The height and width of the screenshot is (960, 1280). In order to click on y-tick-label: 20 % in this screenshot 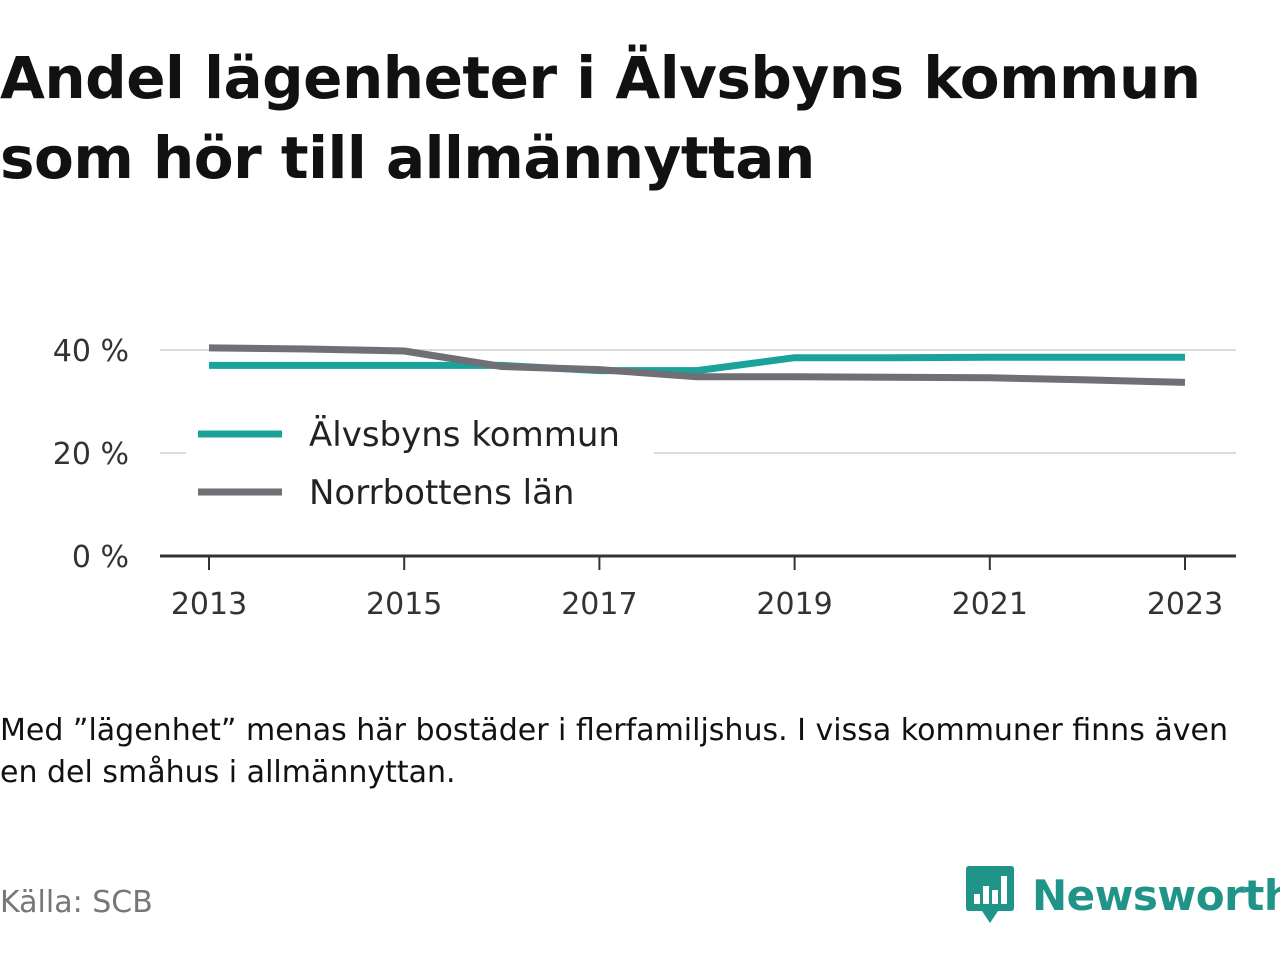, I will do `click(91, 454)`.